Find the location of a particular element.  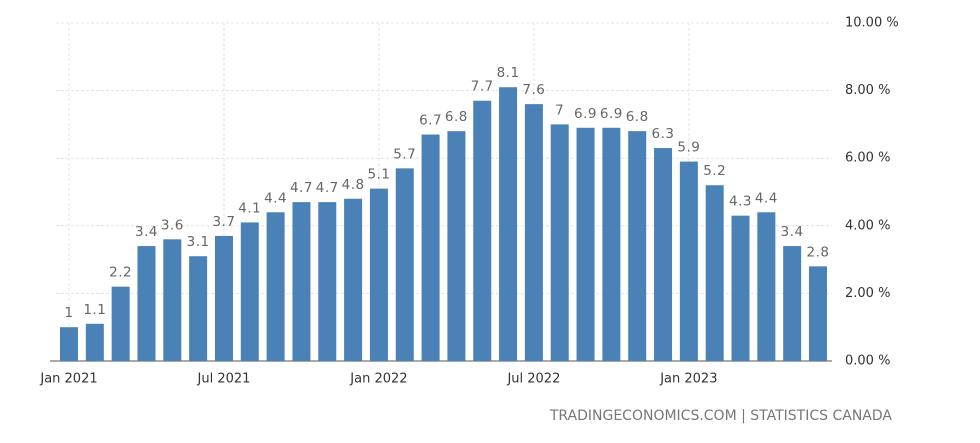

y-tick-label: 0.00 % is located at coordinates (867, 361).